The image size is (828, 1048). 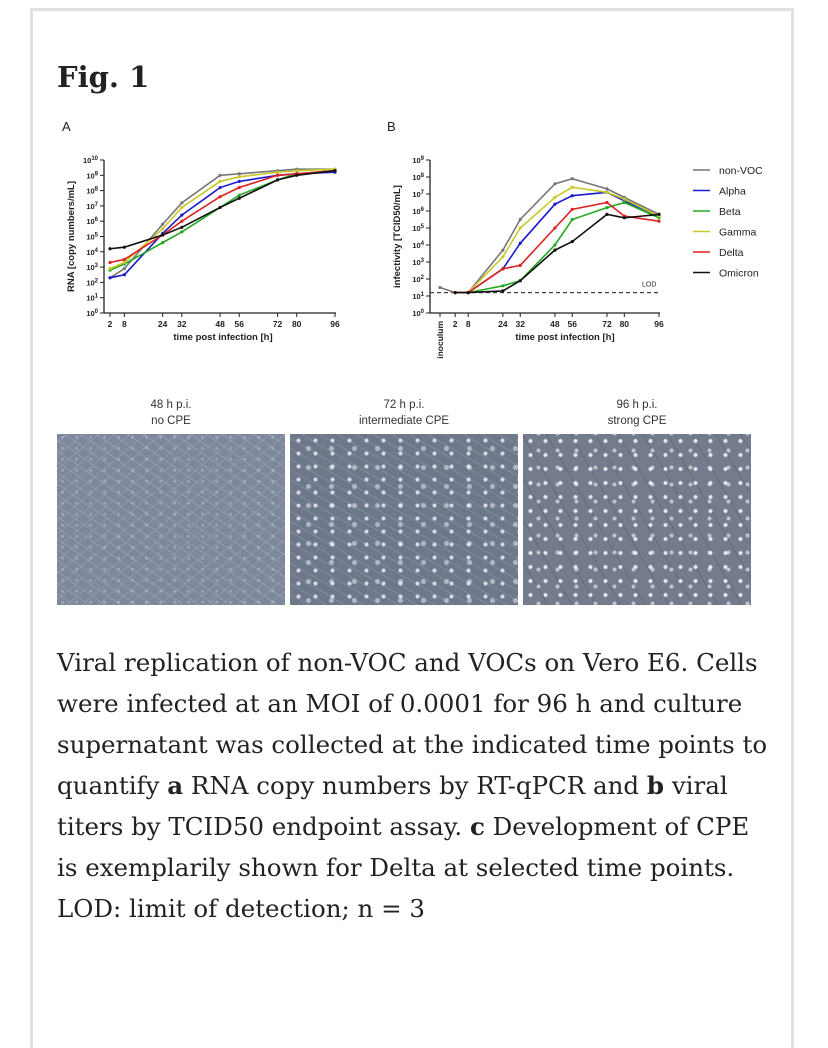 I want to click on y-tick-exponent: 4, so click(x=97, y=251).